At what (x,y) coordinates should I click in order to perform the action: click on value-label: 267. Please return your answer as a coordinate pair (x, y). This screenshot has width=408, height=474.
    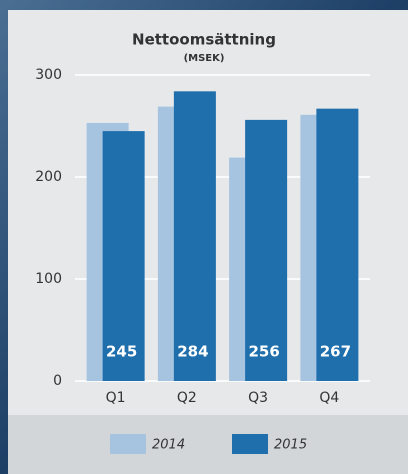
    Looking at the image, I should click on (335, 352).